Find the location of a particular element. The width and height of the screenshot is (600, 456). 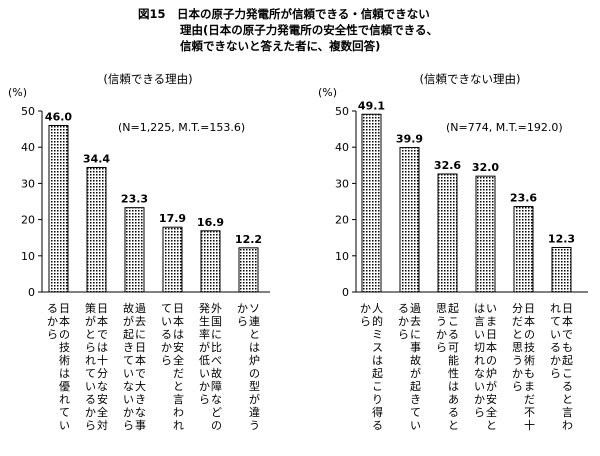

data-label: 39.9 is located at coordinates (409, 139).